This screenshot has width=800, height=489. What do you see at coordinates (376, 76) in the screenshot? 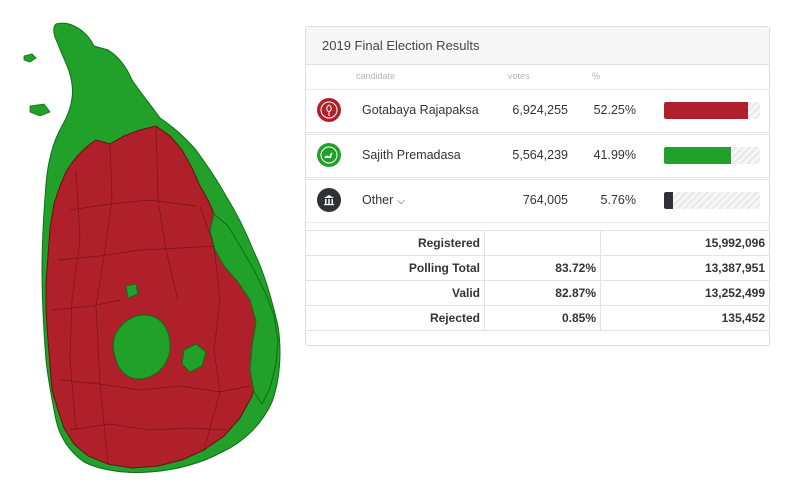
I see `col-candidate: candidate` at bounding box center [376, 76].